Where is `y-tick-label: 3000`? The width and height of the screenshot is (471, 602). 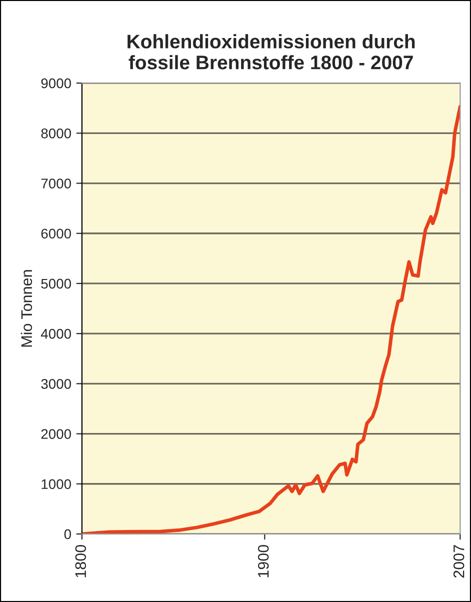
y-tick-label: 3000 is located at coordinates (56, 384).